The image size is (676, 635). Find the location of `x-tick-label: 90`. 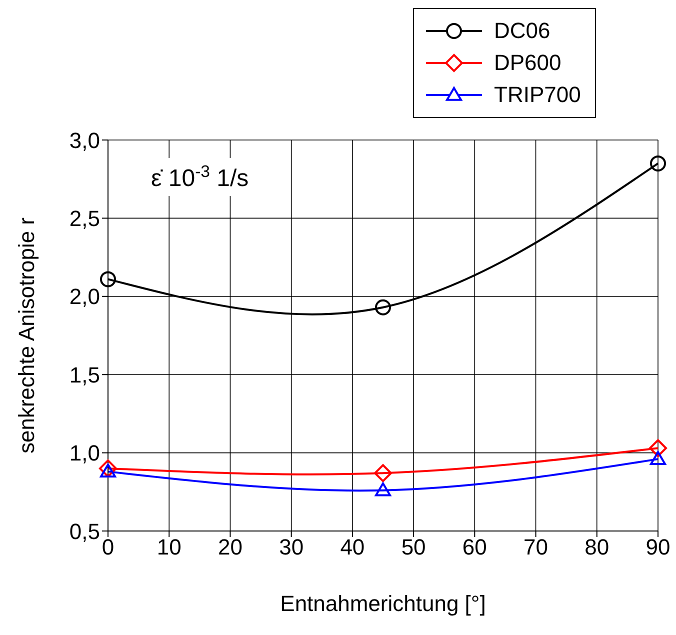

x-tick-label: 90 is located at coordinates (658, 547).